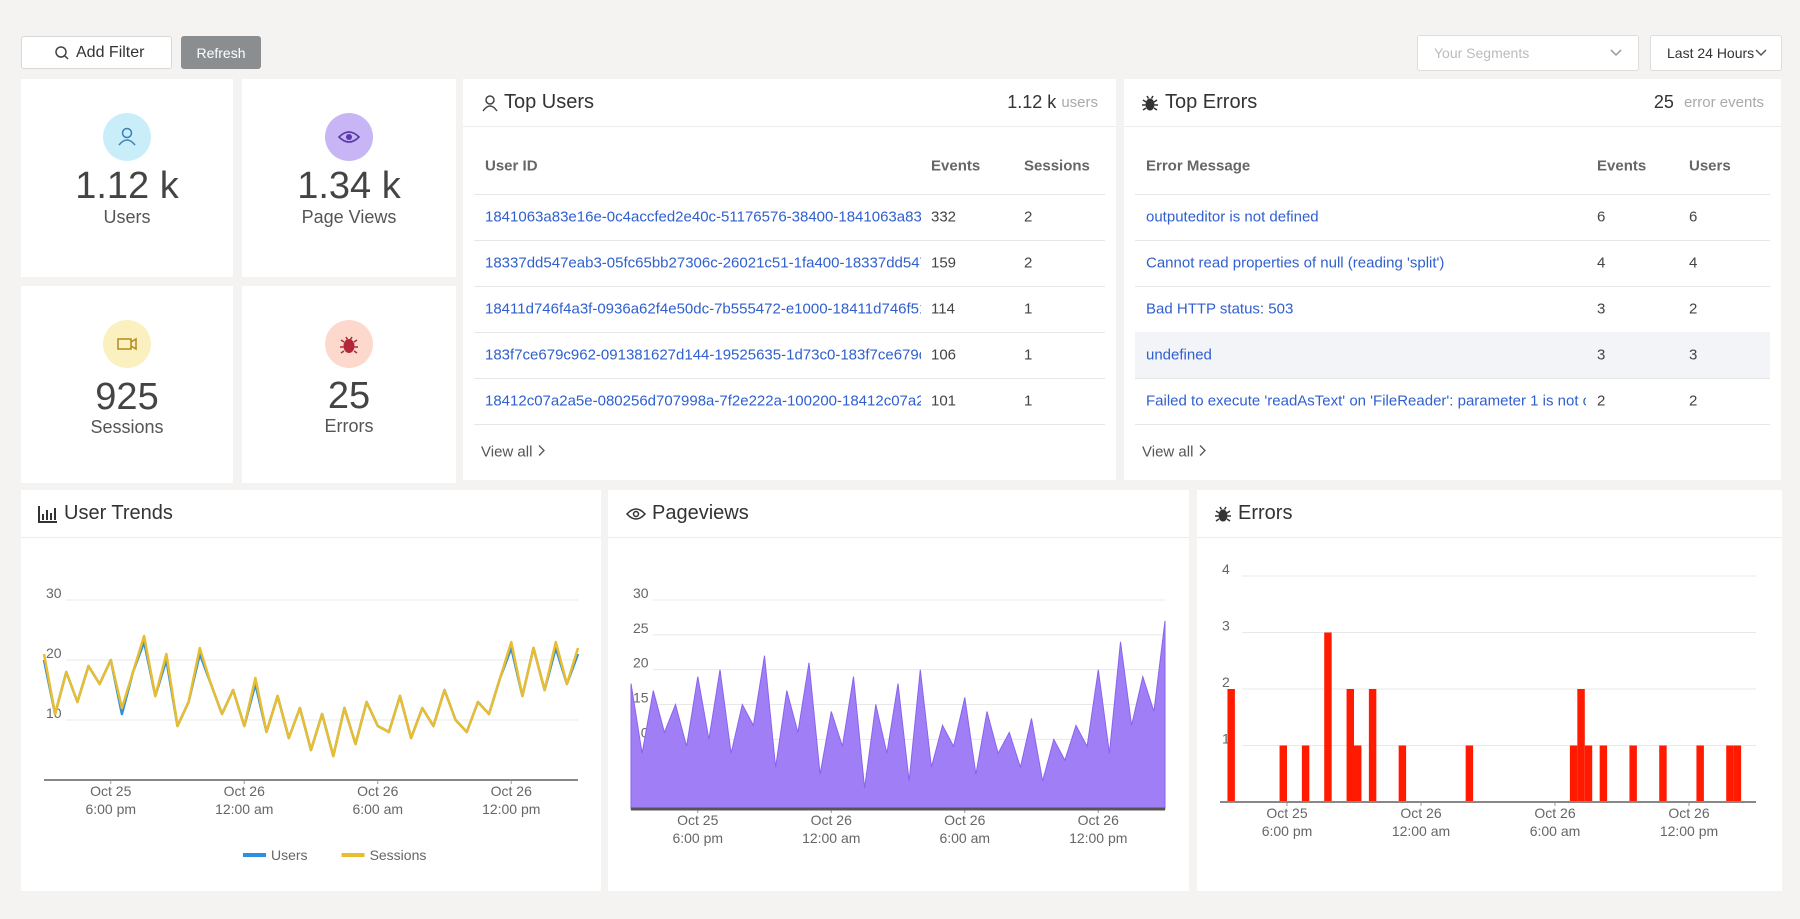 This screenshot has width=1800, height=919. Describe the element at coordinates (311, 514) in the screenshot. I see `panel-header: User Trends` at that location.